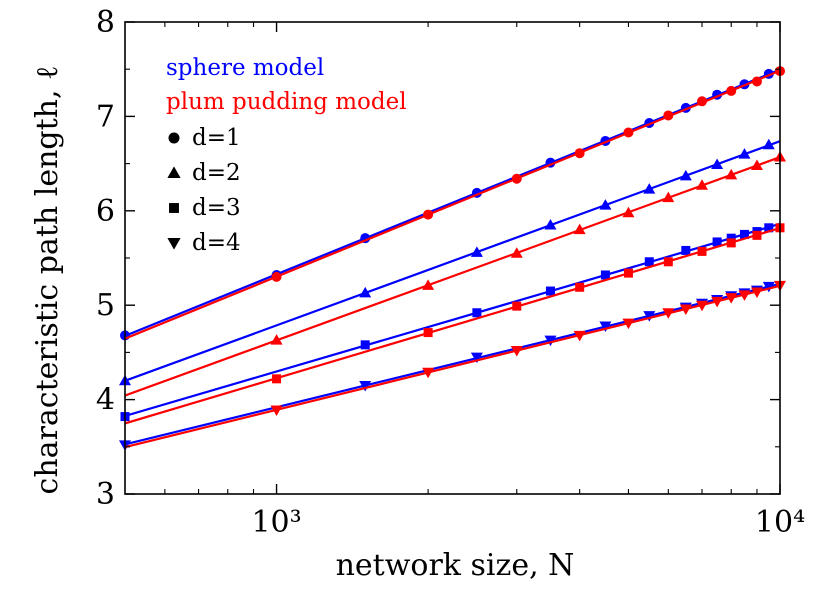 Image resolution: width=830 pixels, height=590 pixels. I want to click on legend-label-d2: d=2, so click(216, 173).